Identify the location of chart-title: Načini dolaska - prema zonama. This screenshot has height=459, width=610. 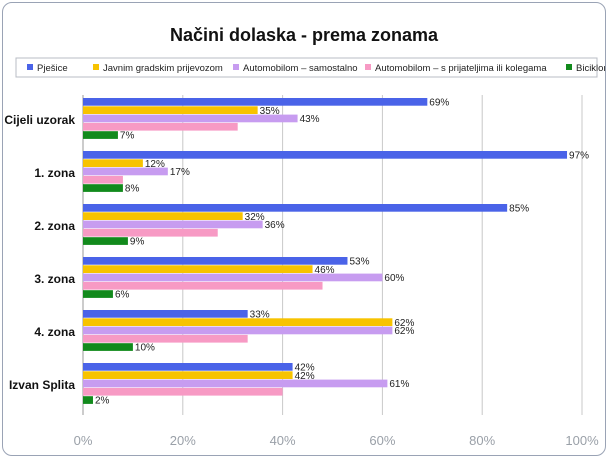
(304, 35).